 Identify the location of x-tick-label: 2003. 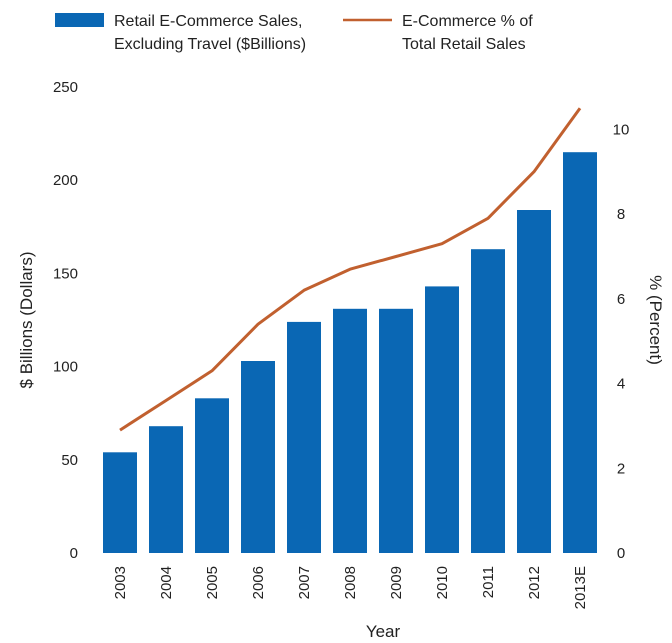
(120, 582).